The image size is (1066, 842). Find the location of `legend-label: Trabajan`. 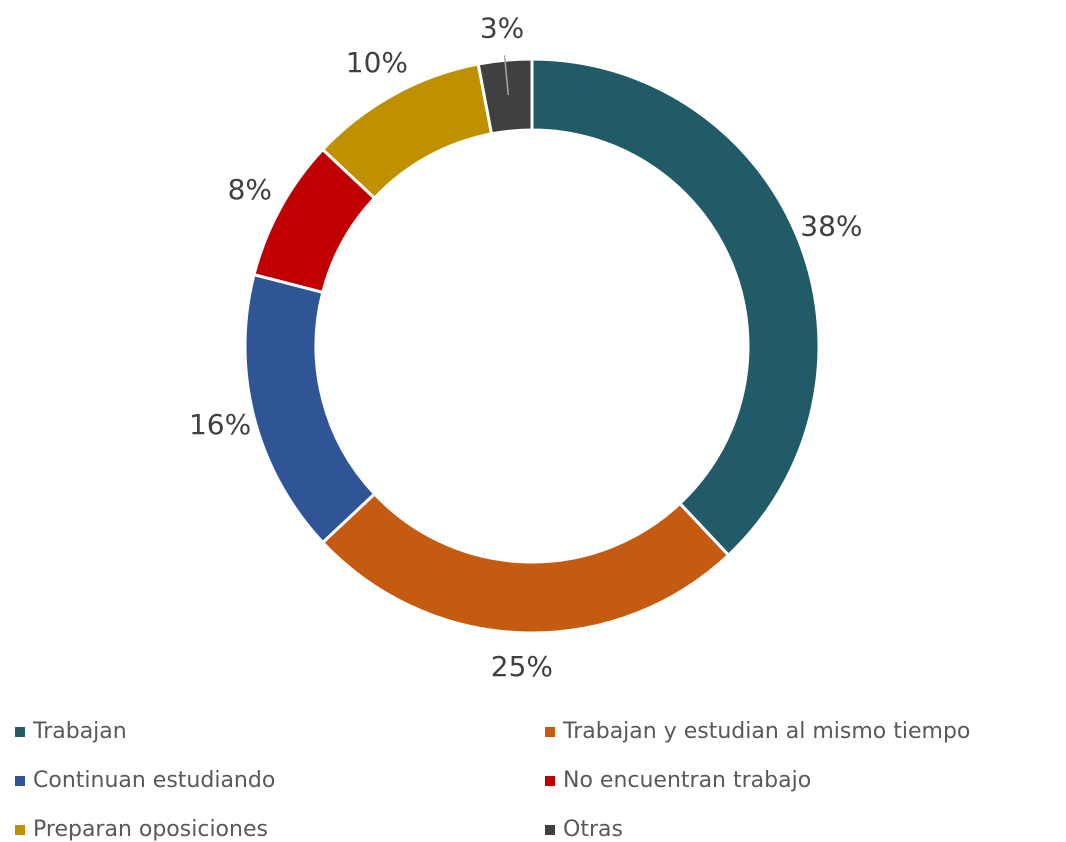

legend-label: Trabajan is located at coordinates (79, 731).